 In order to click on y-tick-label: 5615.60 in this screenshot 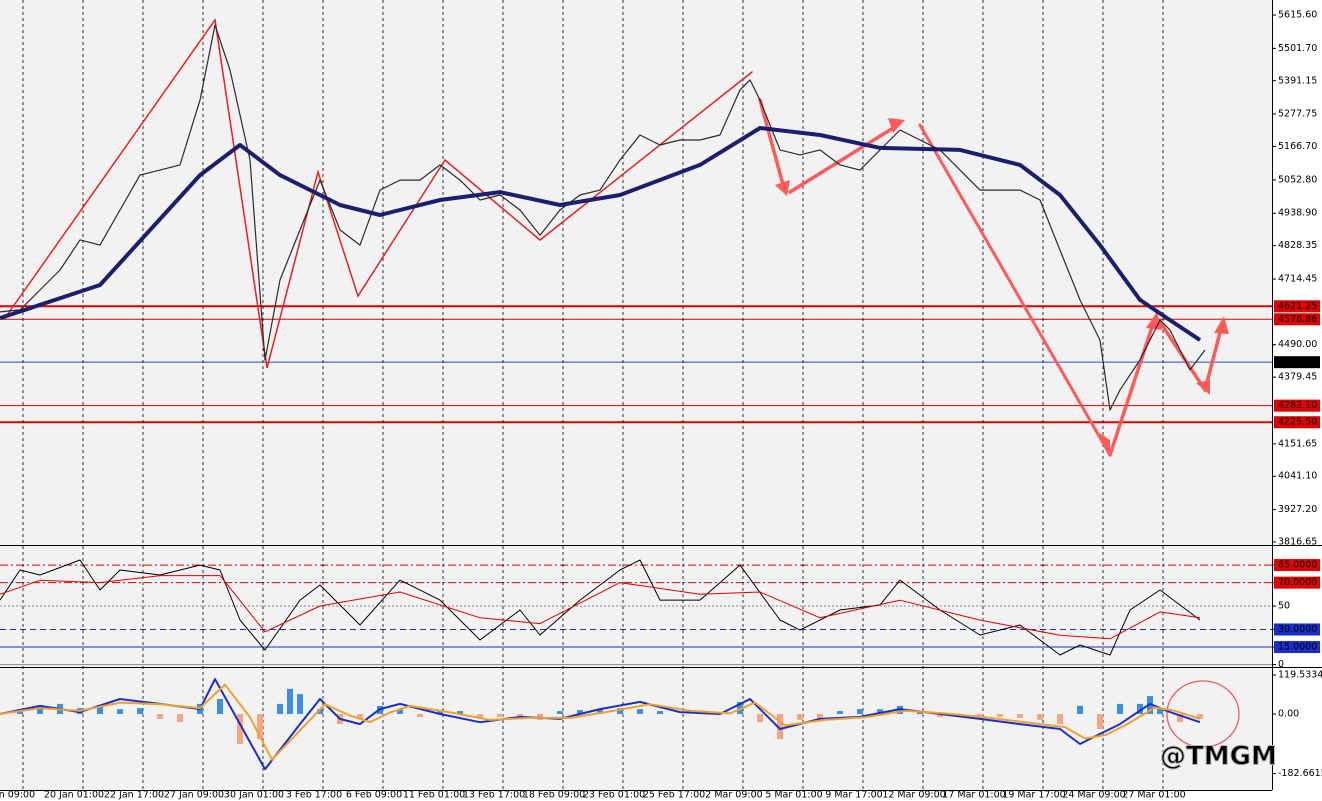, I will do `click(1297, 14)`.